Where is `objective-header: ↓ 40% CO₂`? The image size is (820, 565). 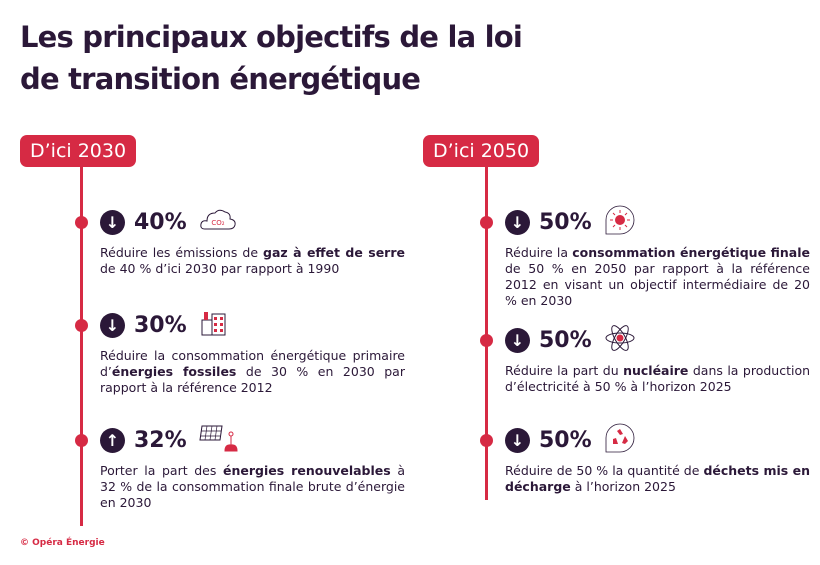 objective-header: ↓ 40% CO₂ is located at coordinates (252, 222).